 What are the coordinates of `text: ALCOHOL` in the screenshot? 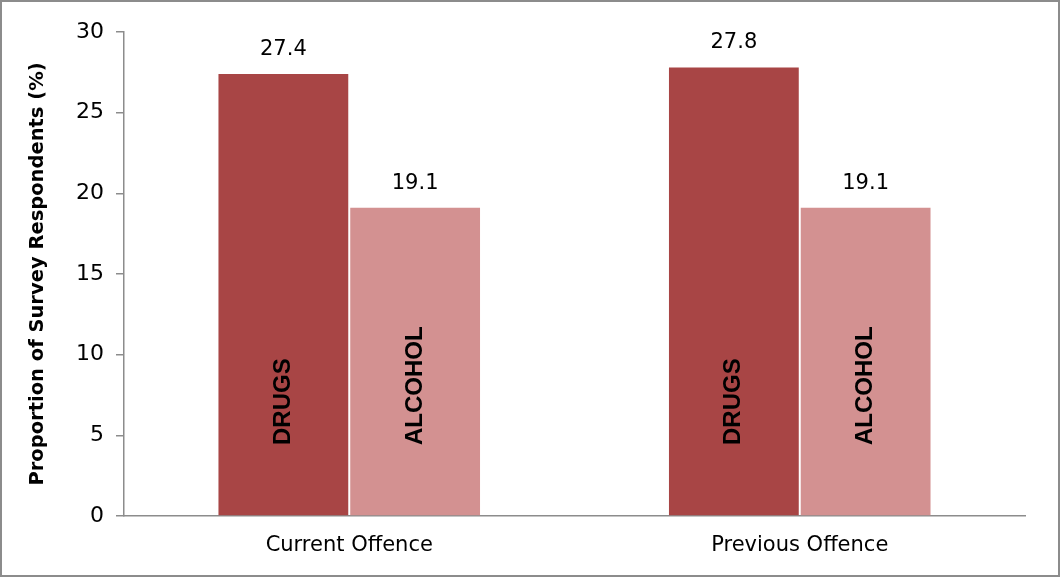 It's located at (864, 385).